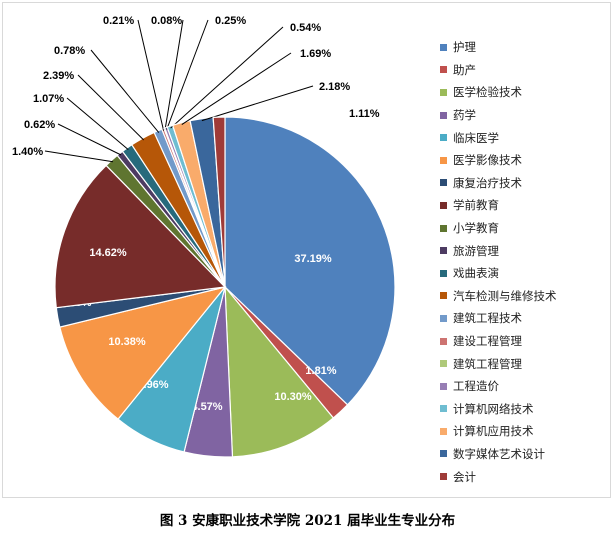 This screenshot has width=615, height=542. Describe the element at coordinates (499, 453) in the screenshot. I see `legend-label: 数字媒体艺术设计` at that location.